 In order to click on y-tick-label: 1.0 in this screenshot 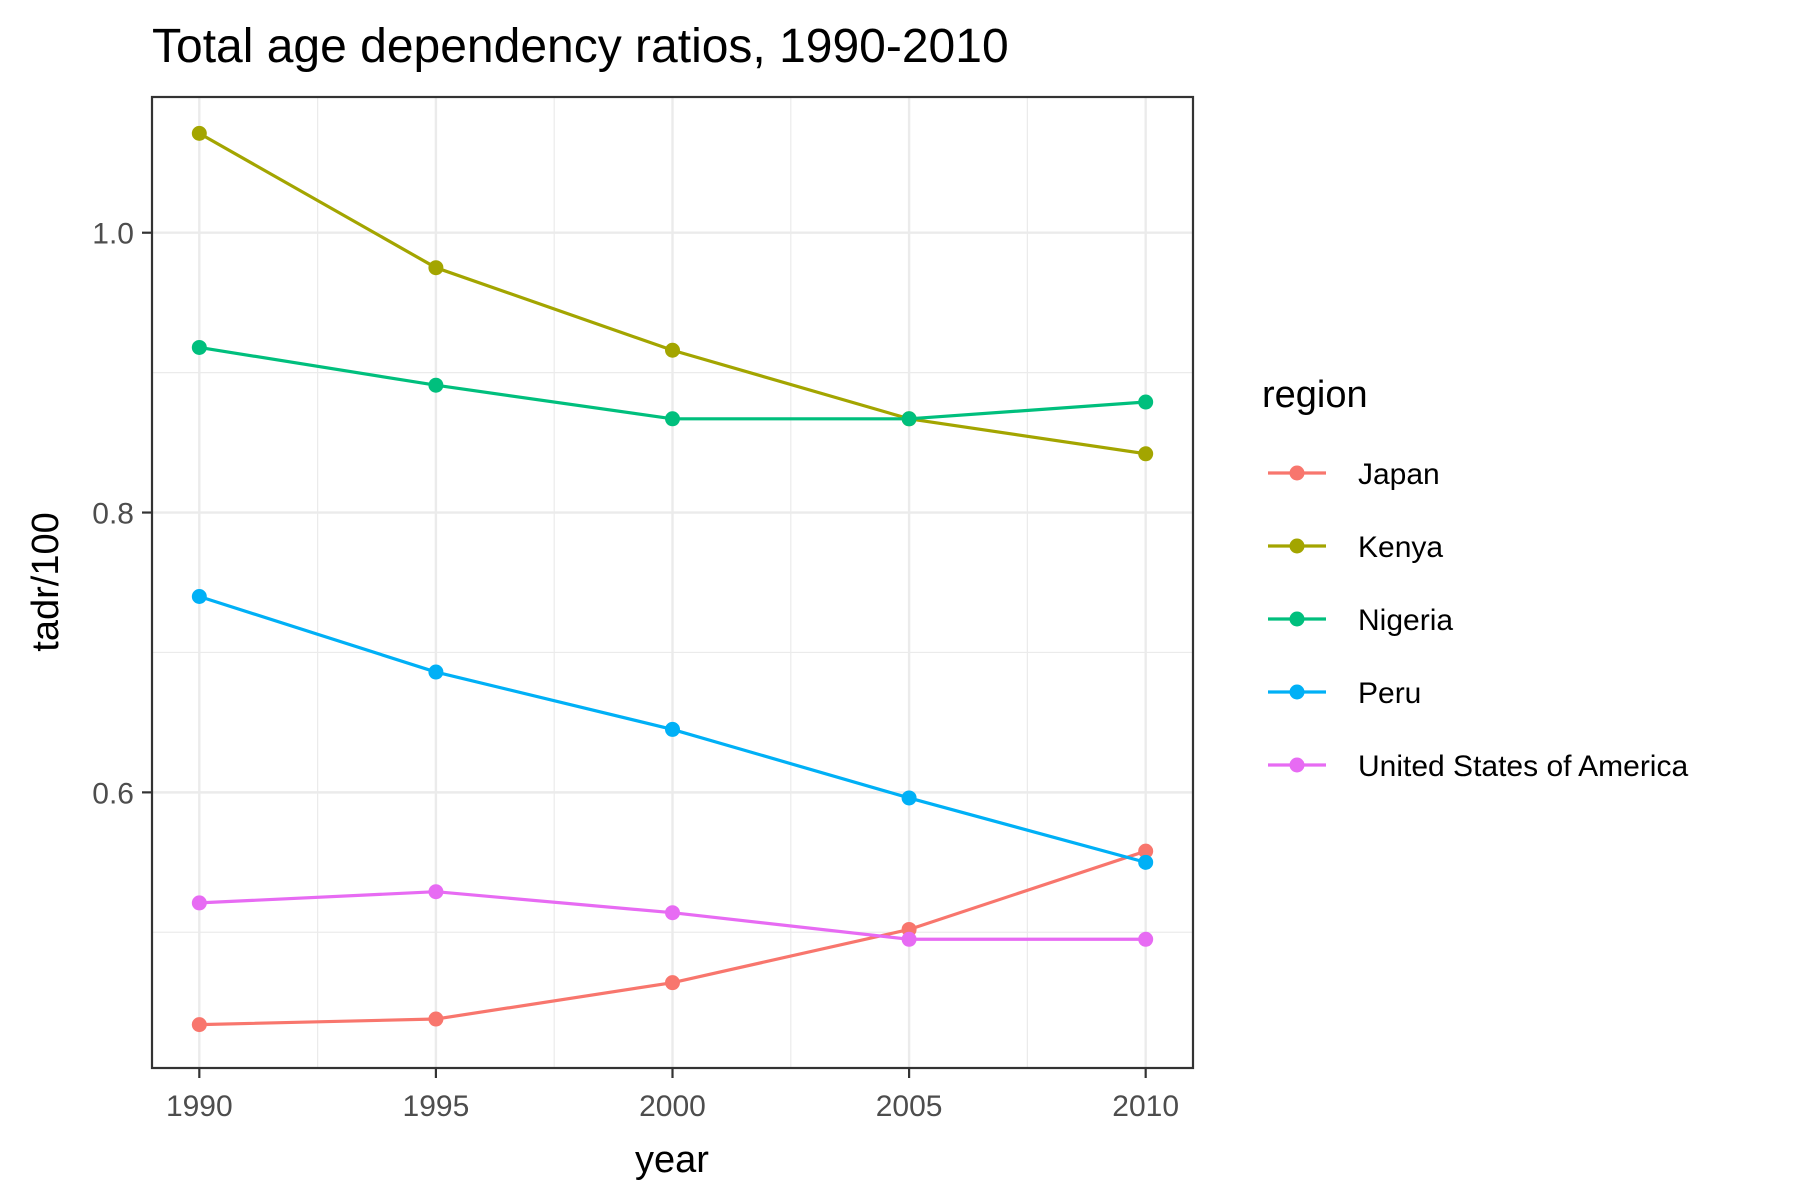, I will do `click(113, 234)`.